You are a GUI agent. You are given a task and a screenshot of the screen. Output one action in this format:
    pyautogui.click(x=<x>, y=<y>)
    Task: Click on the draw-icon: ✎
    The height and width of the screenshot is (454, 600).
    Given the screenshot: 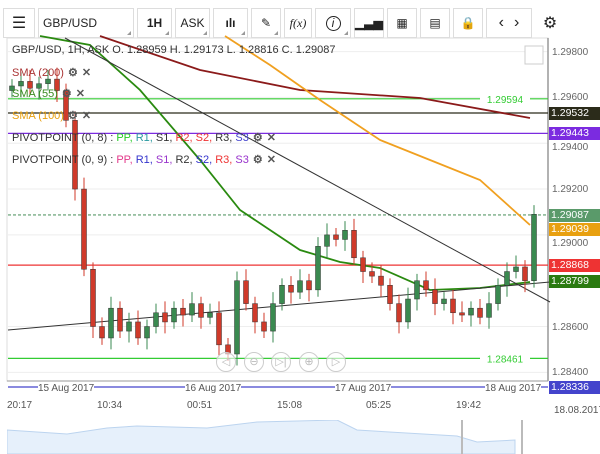 What is the action you would take?
    pyautogui.click(x=266, y=23)
    